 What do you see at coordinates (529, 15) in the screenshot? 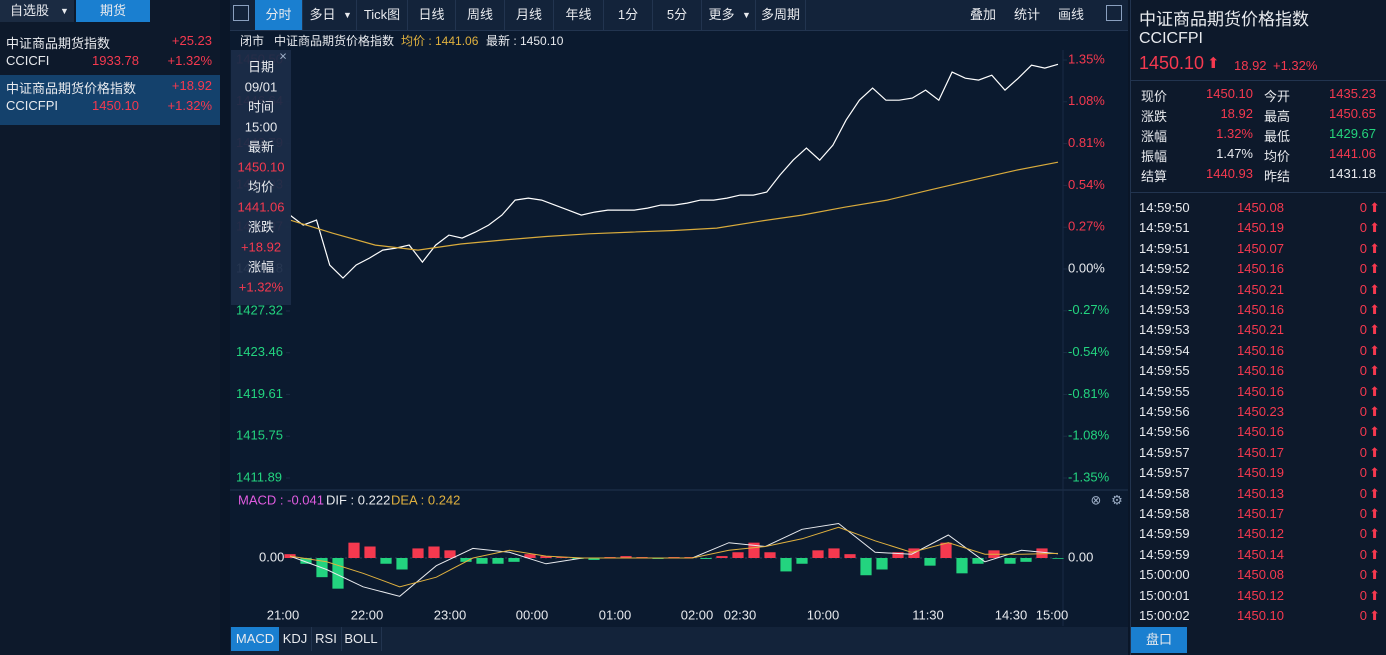
I see `tab: 月线` at bounding box center [529, 15].